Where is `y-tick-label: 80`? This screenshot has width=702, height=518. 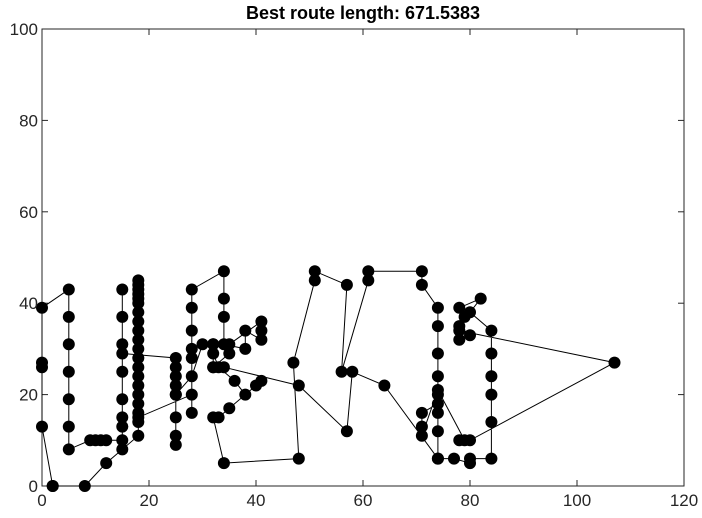 y-tick-label: 80 is located at coordinates (28, 120).